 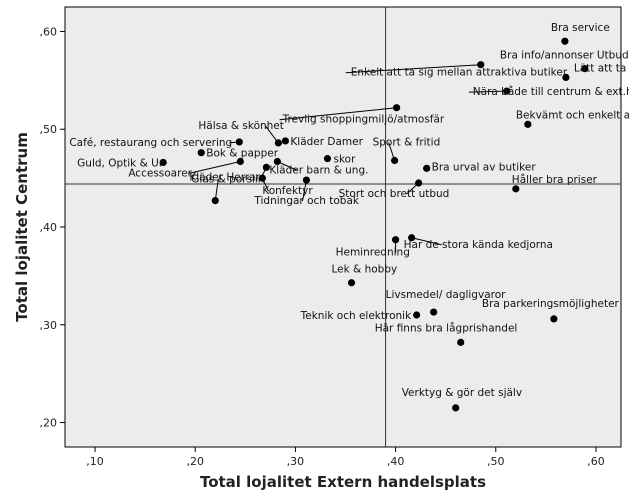 What do you see at coordinates (572, 115) in the screenshot?
I see `point-label: Bekvämt och enkelt att handla här` at bounding box center [572, 115].